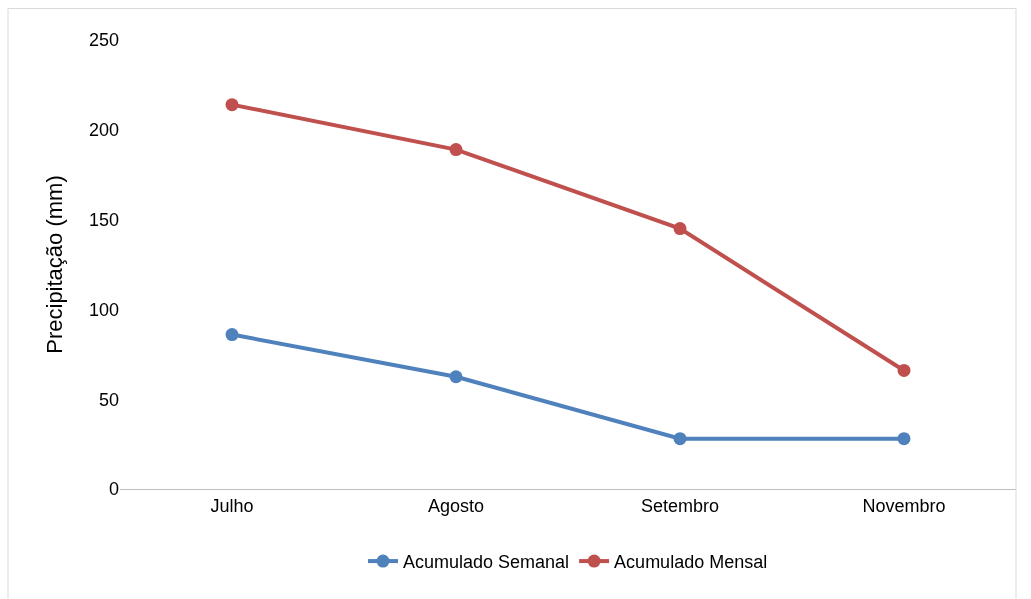 The width and height of the screenshot is (1031, 599). Describe the element at coordinates (113, 489) in the screenshot. I see `y-tick-label: 0` at that location.